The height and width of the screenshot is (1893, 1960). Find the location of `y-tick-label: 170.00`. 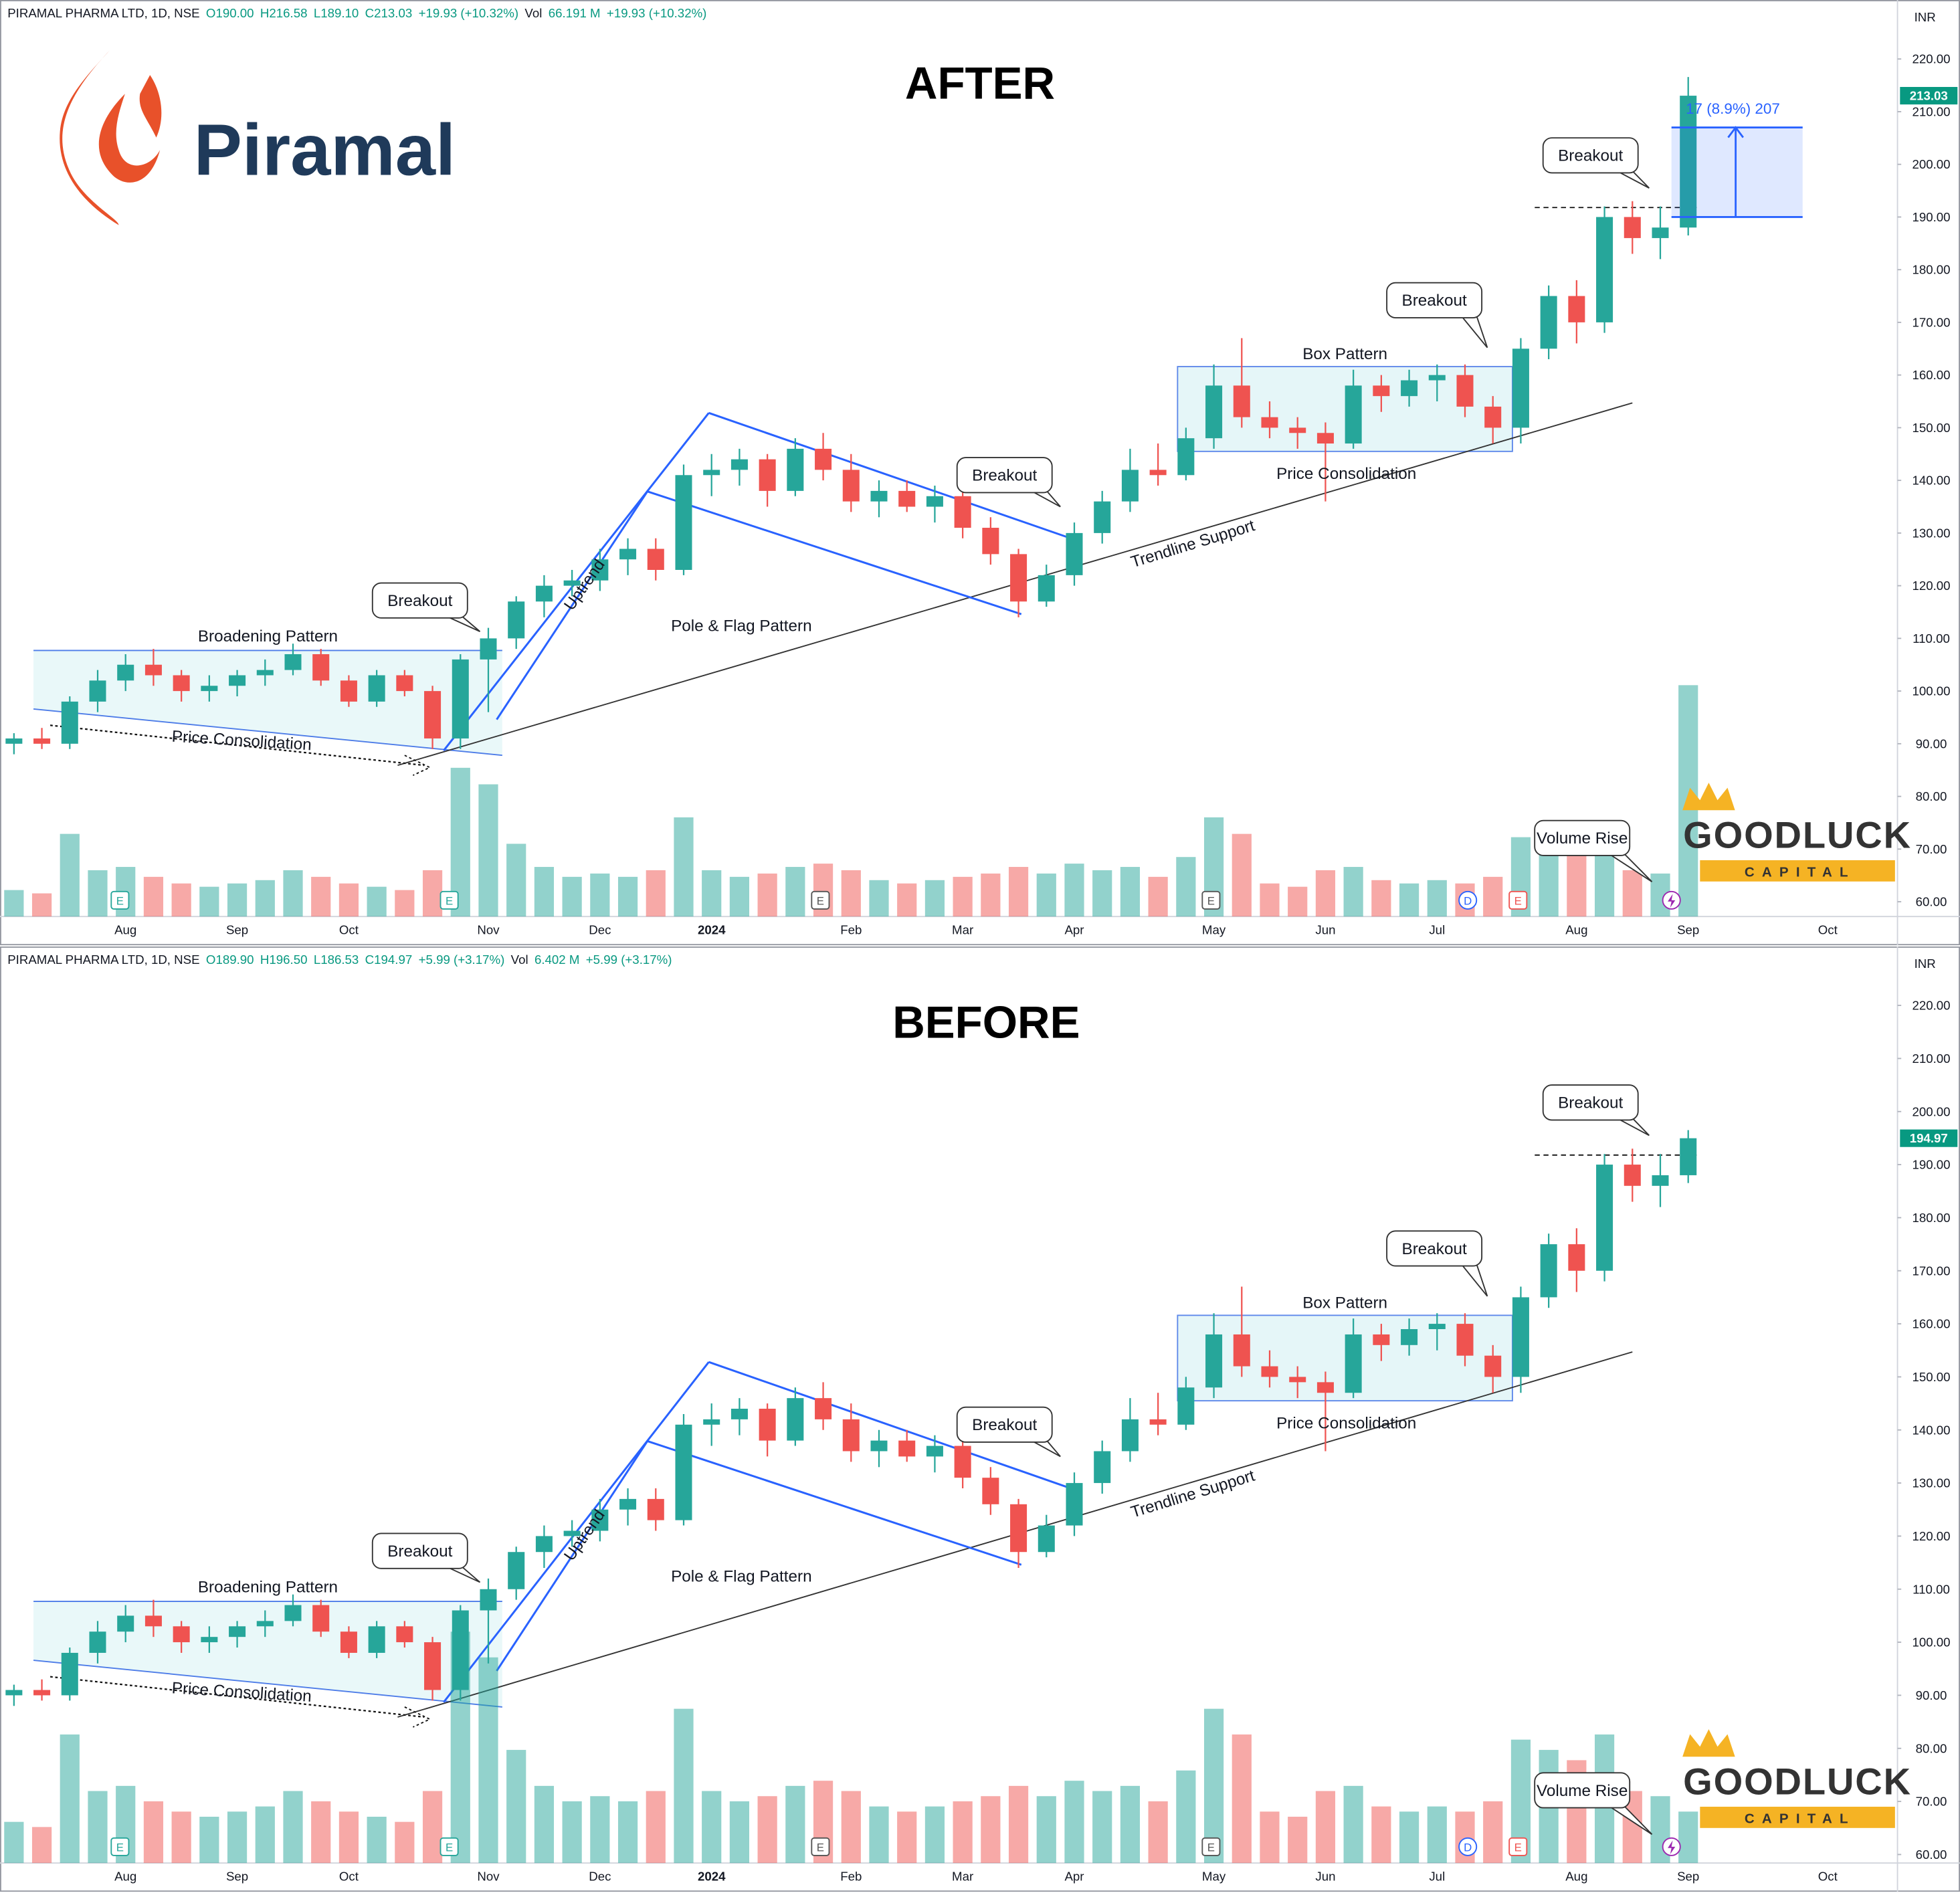

y-tick-label: 170.00 is located at coordinates (1931, 322).